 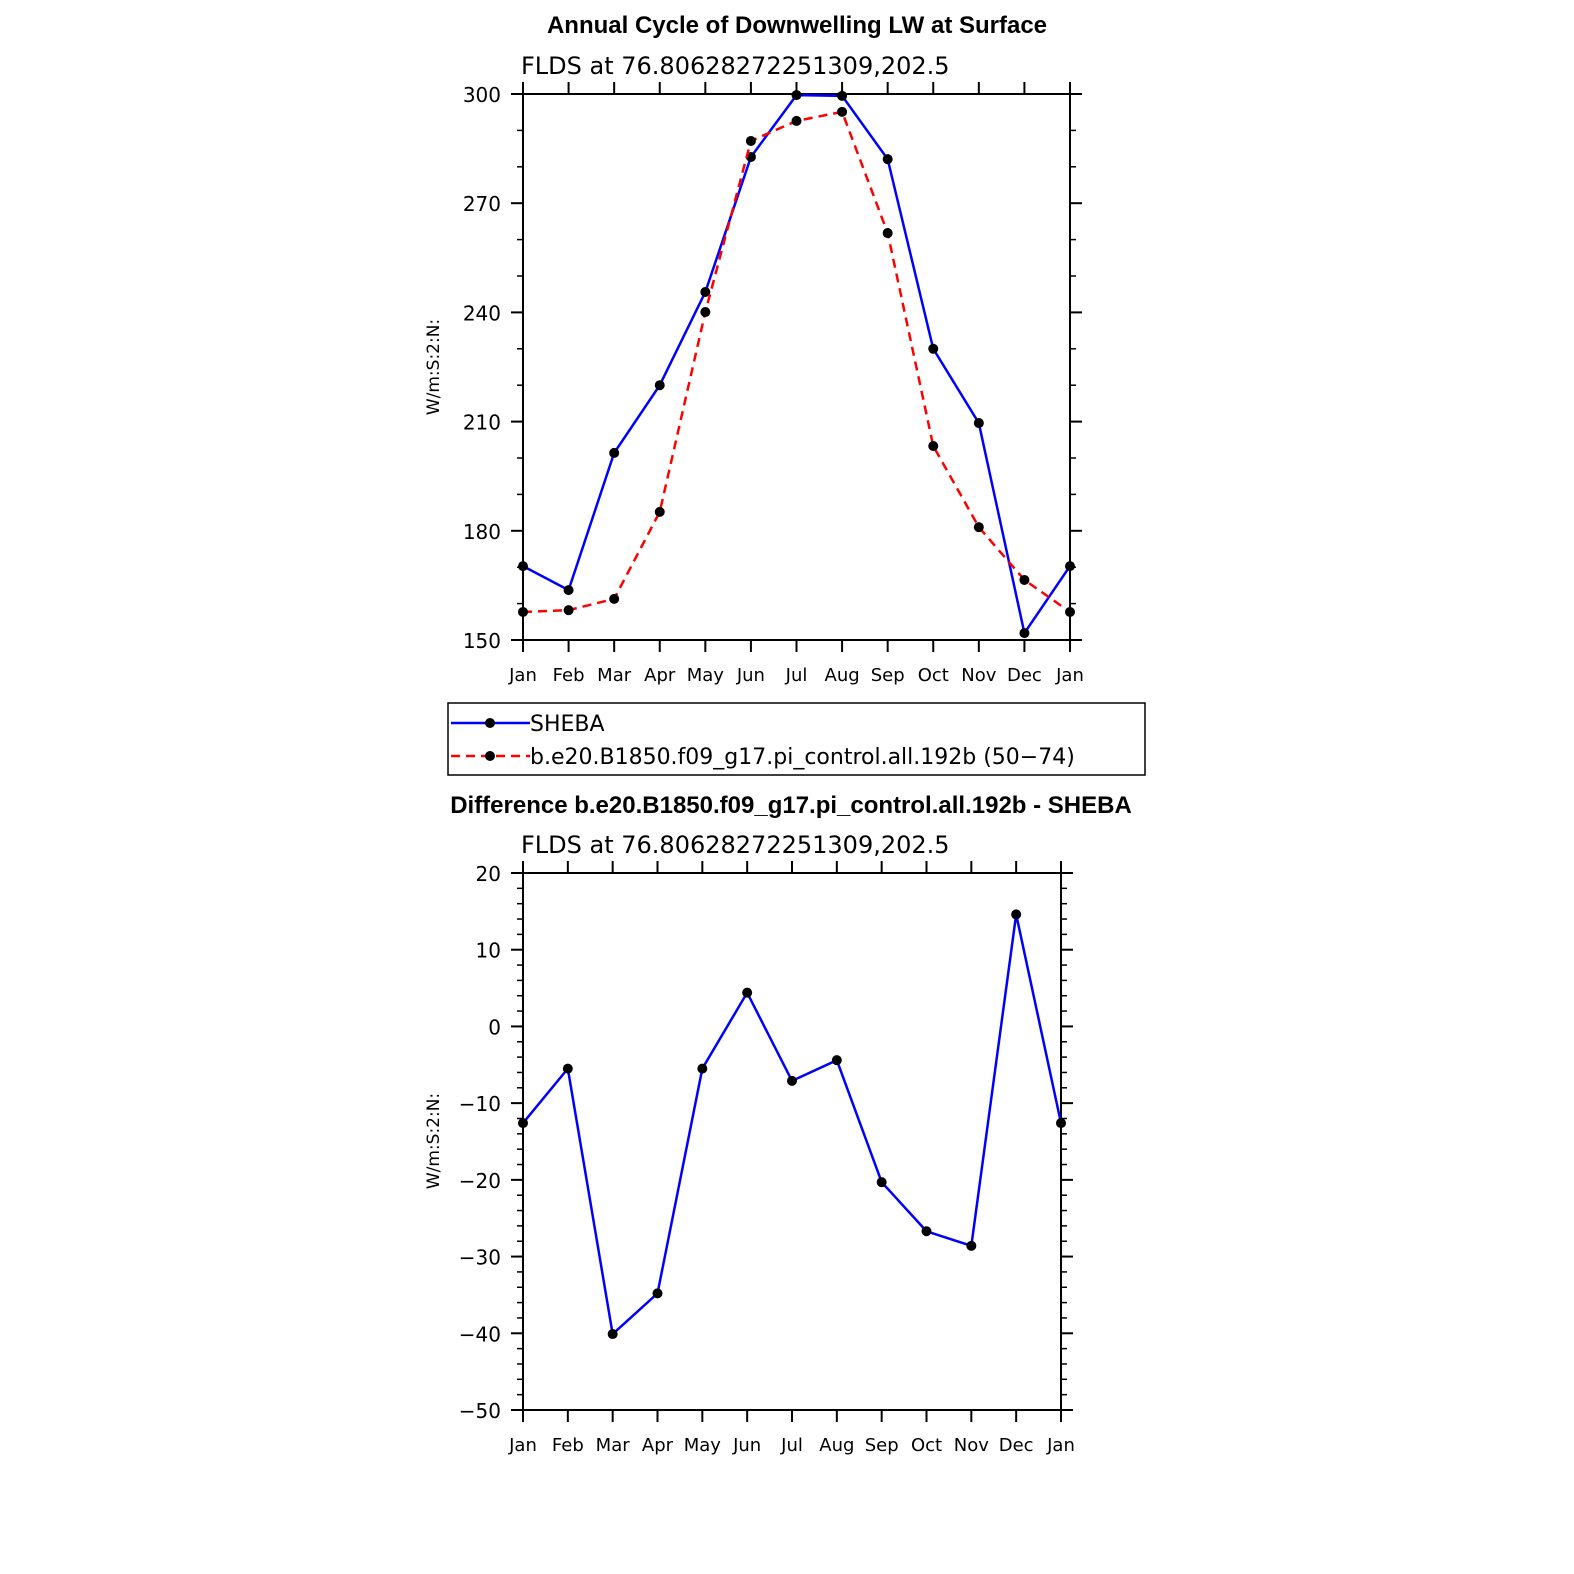 What do you see at coordinates (735, 66) in the screenshot?
I see `top-chart-subtitle: FLDS at 76.80628272251309,202.5` at bounding box center [735, 66].